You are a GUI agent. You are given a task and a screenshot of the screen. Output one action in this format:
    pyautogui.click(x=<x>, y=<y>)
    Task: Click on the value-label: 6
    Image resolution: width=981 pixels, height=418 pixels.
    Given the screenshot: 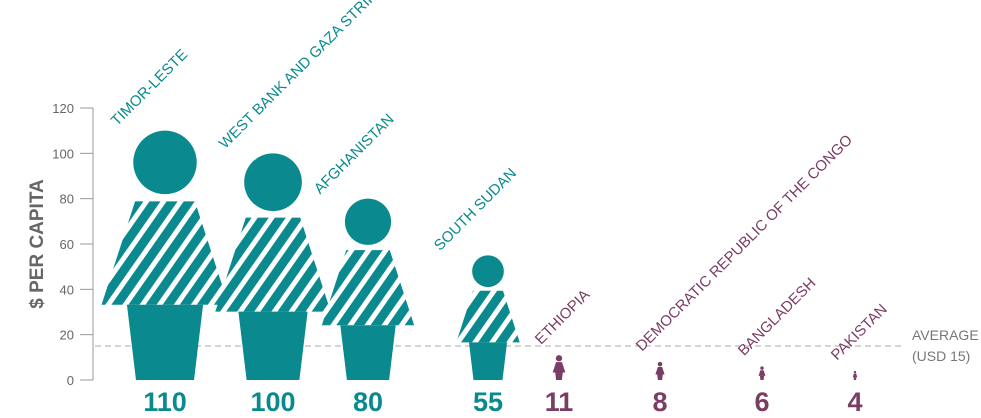 What is the action you would take?
    pyautogui.click(x=761, y=402)
    